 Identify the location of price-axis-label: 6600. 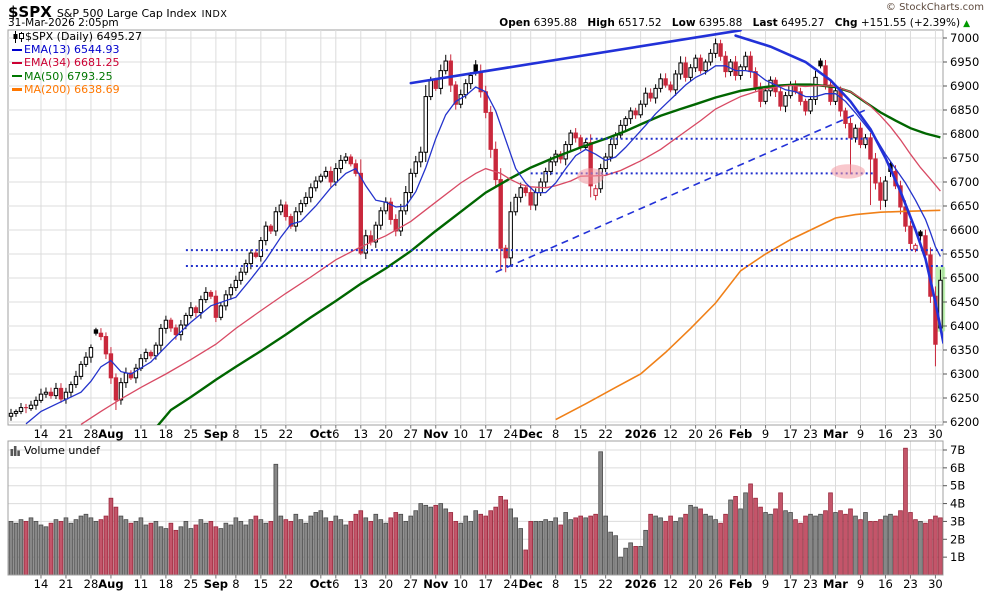
(964, 230).